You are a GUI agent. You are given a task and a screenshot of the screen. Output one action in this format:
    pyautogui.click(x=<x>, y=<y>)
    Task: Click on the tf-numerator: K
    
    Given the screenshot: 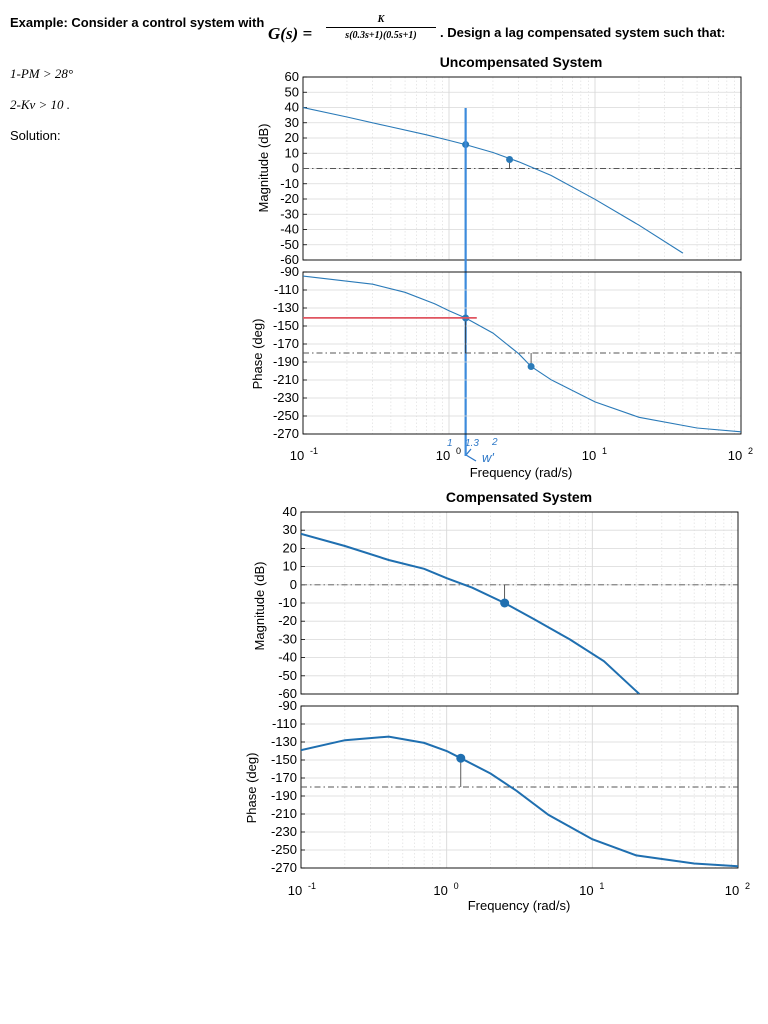 What is the action you would take?
    pyautogui.click(x=381, y=21)
    